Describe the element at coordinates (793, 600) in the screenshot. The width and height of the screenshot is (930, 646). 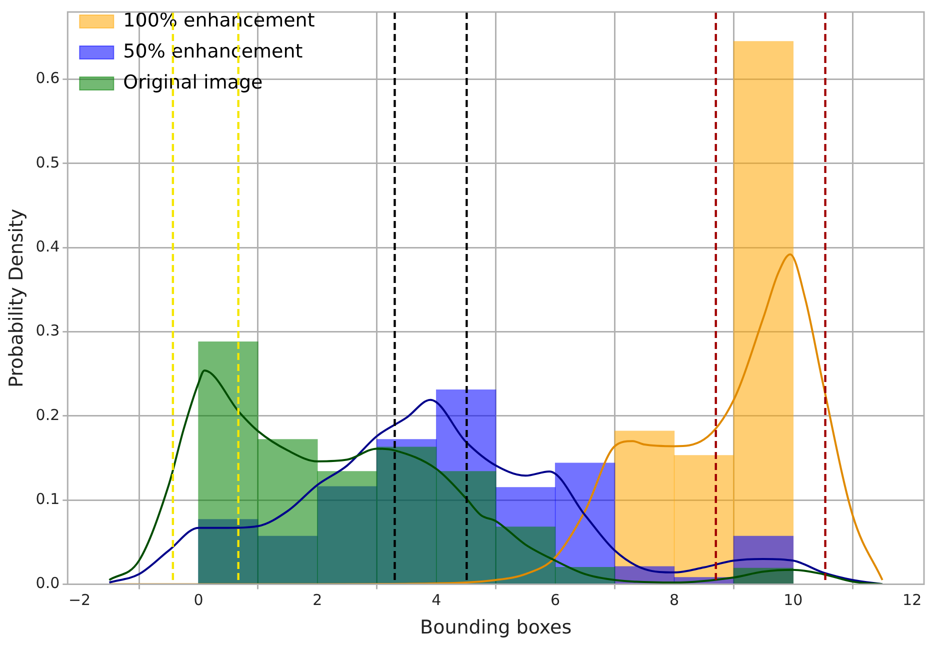
I see `x-tick-label: 10` at that location.